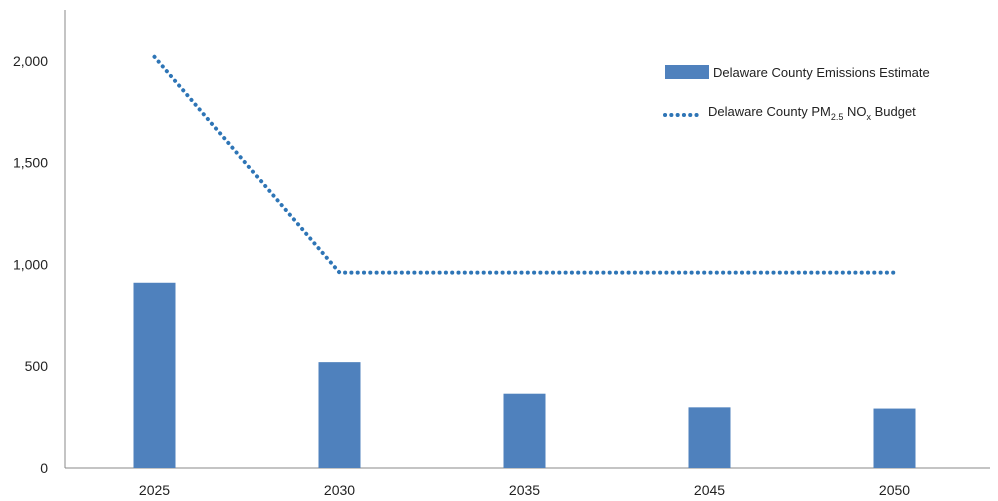 Image resolution: width=998 pixels, height=501 pixels. What do you see at coordinates (709, 490) in the screenshot?
I see `x-tick-label: 2045` at bounding box center [709, 490].